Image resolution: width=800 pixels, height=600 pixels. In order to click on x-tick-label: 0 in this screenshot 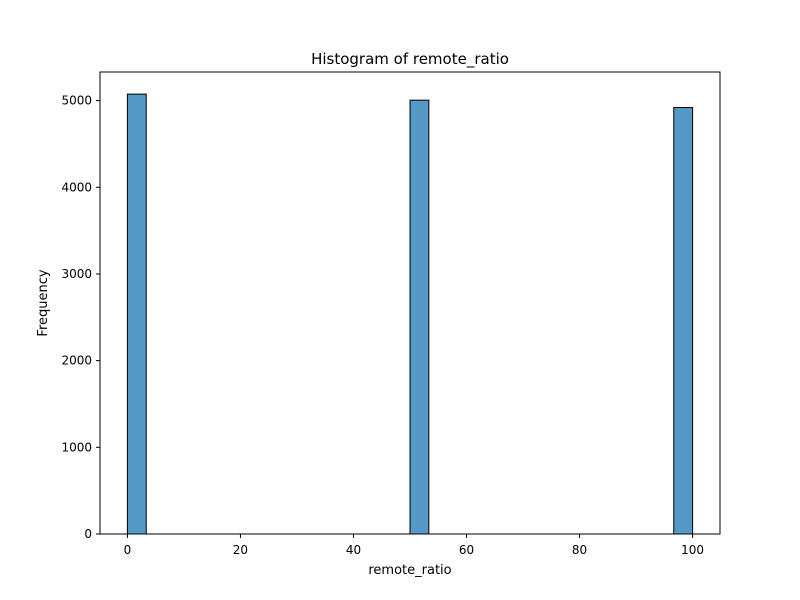, I will do `click(128, 550)`.